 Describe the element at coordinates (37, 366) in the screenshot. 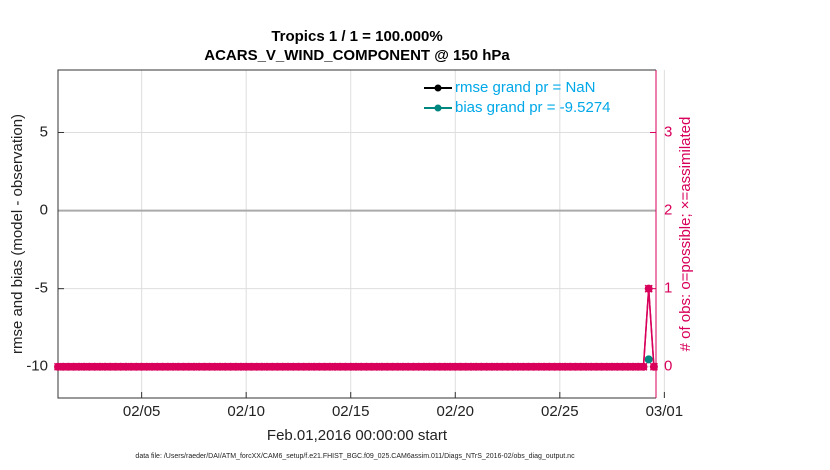

I see `y-tick-label: -10` at that location.